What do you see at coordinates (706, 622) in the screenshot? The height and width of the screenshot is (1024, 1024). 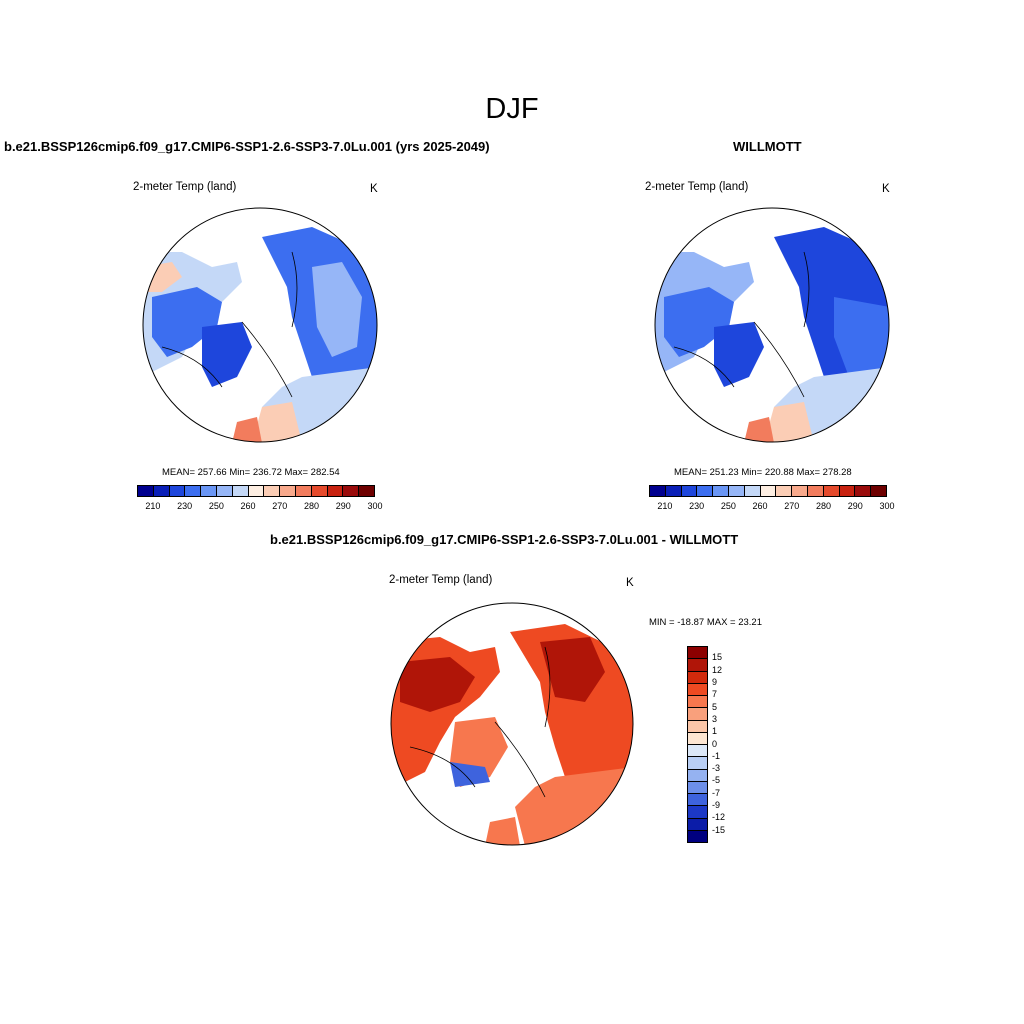 I see `panel3-stats: MIN = -18.87 MAX = 23.21` at bounding box center [706, 622].